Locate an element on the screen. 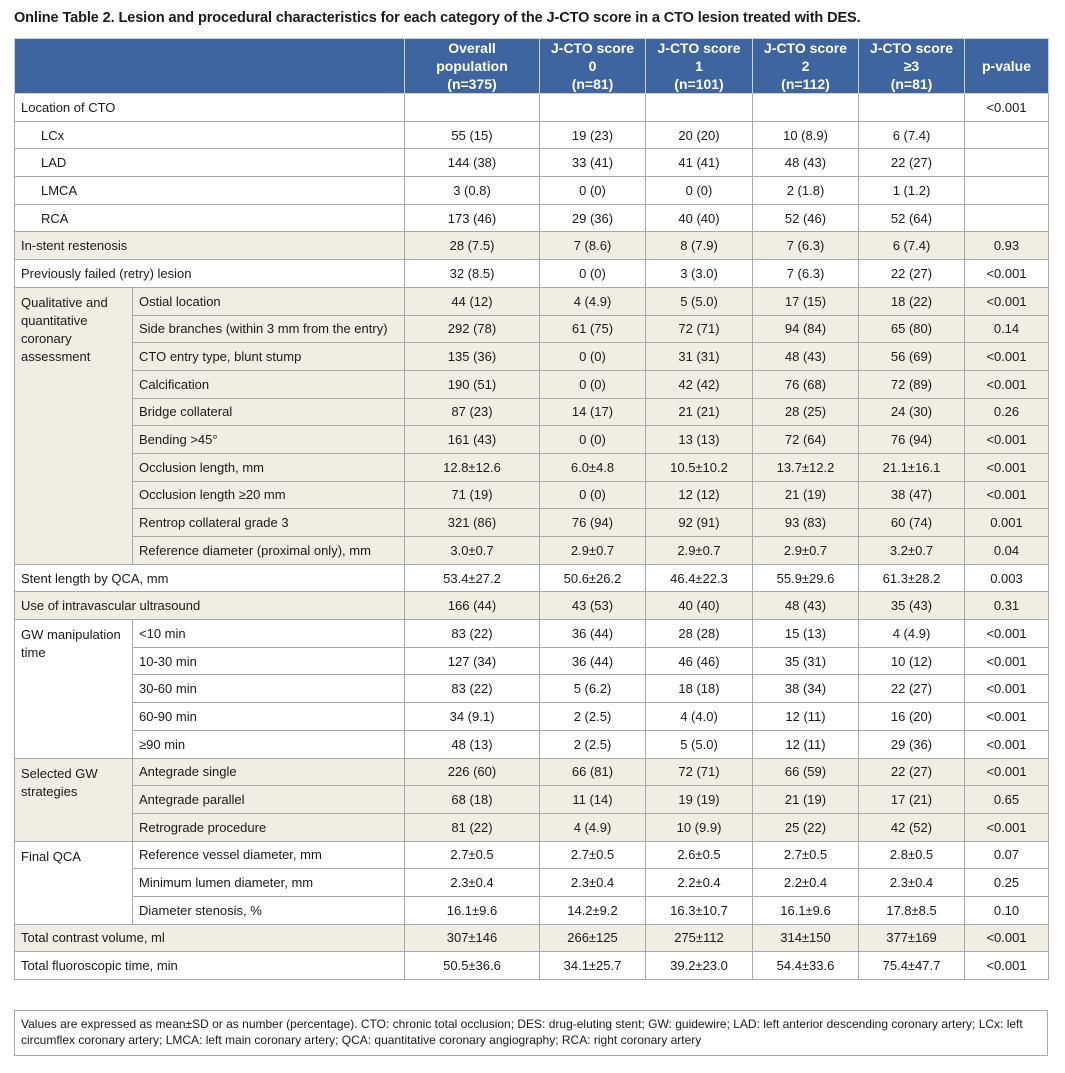 The image size is (1065, 1073). value-cell: 3.2±0.7 is located at coordinates (911, 550).